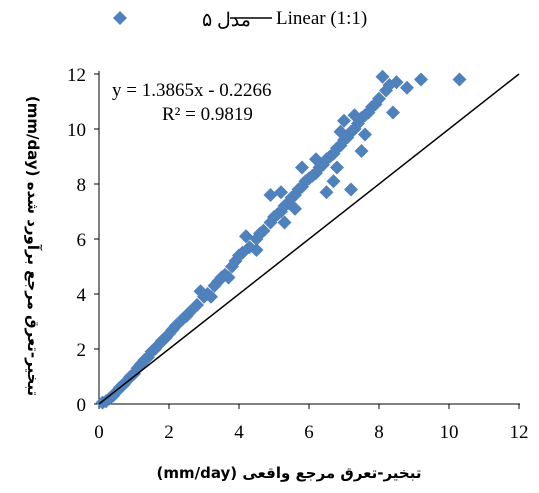 The height and width of the screenshot is (493, 539). What do you see at coordinates (519, 432) in the screenshot?
I see `x-tick-label: 12` at bounding box center [519, 432].